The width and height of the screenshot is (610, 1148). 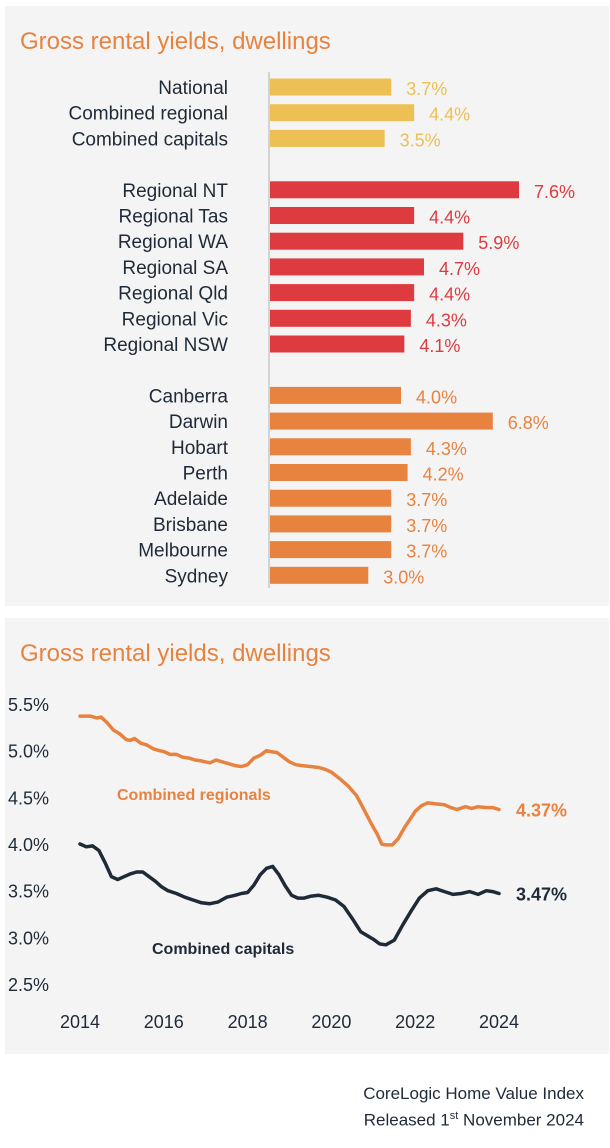 I want to click on bar-category-label: Regional Tas, so click(x=173, y=217).